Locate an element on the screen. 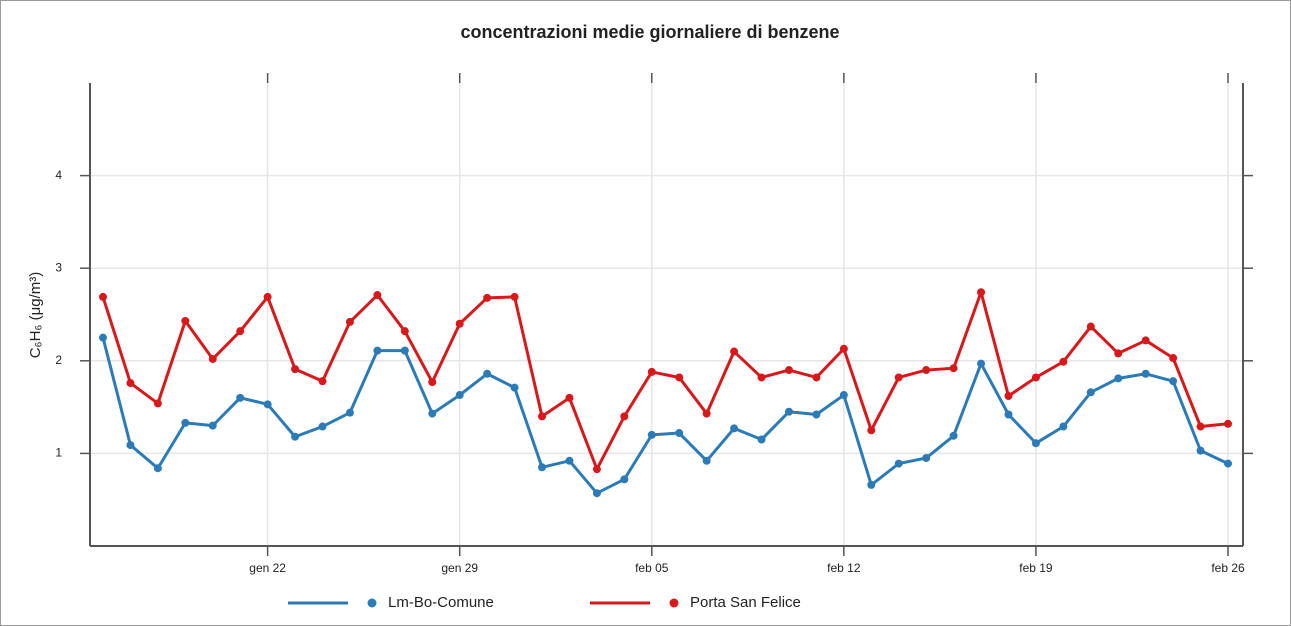 The image size is (1291, 626). y-axis-label: C₆H₆ (μg/m³) is located at coordinates (35, 315).